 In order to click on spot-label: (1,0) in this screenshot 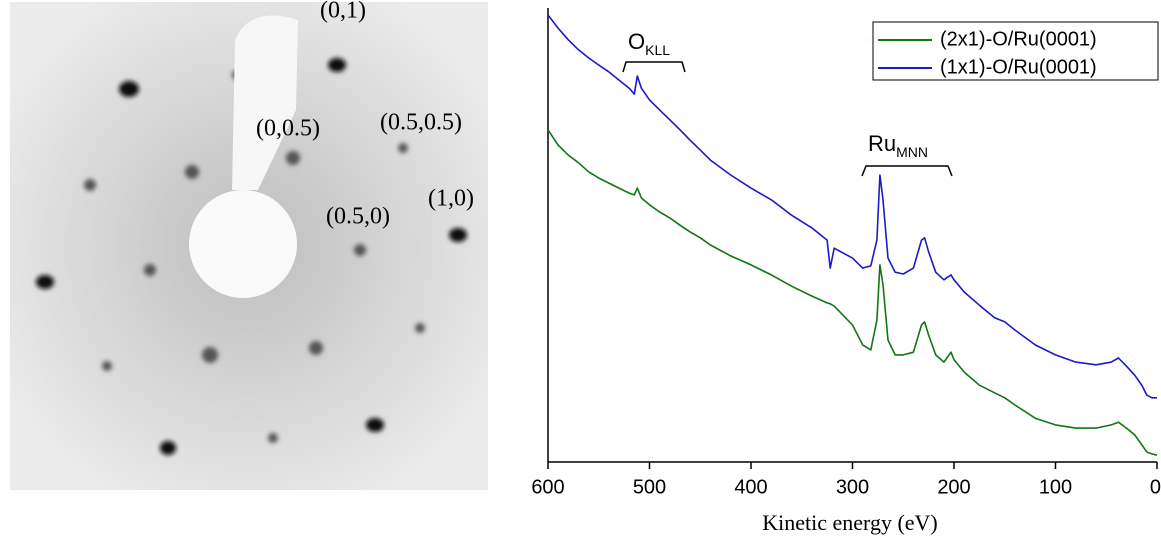, I will do `click(451, 199)`.